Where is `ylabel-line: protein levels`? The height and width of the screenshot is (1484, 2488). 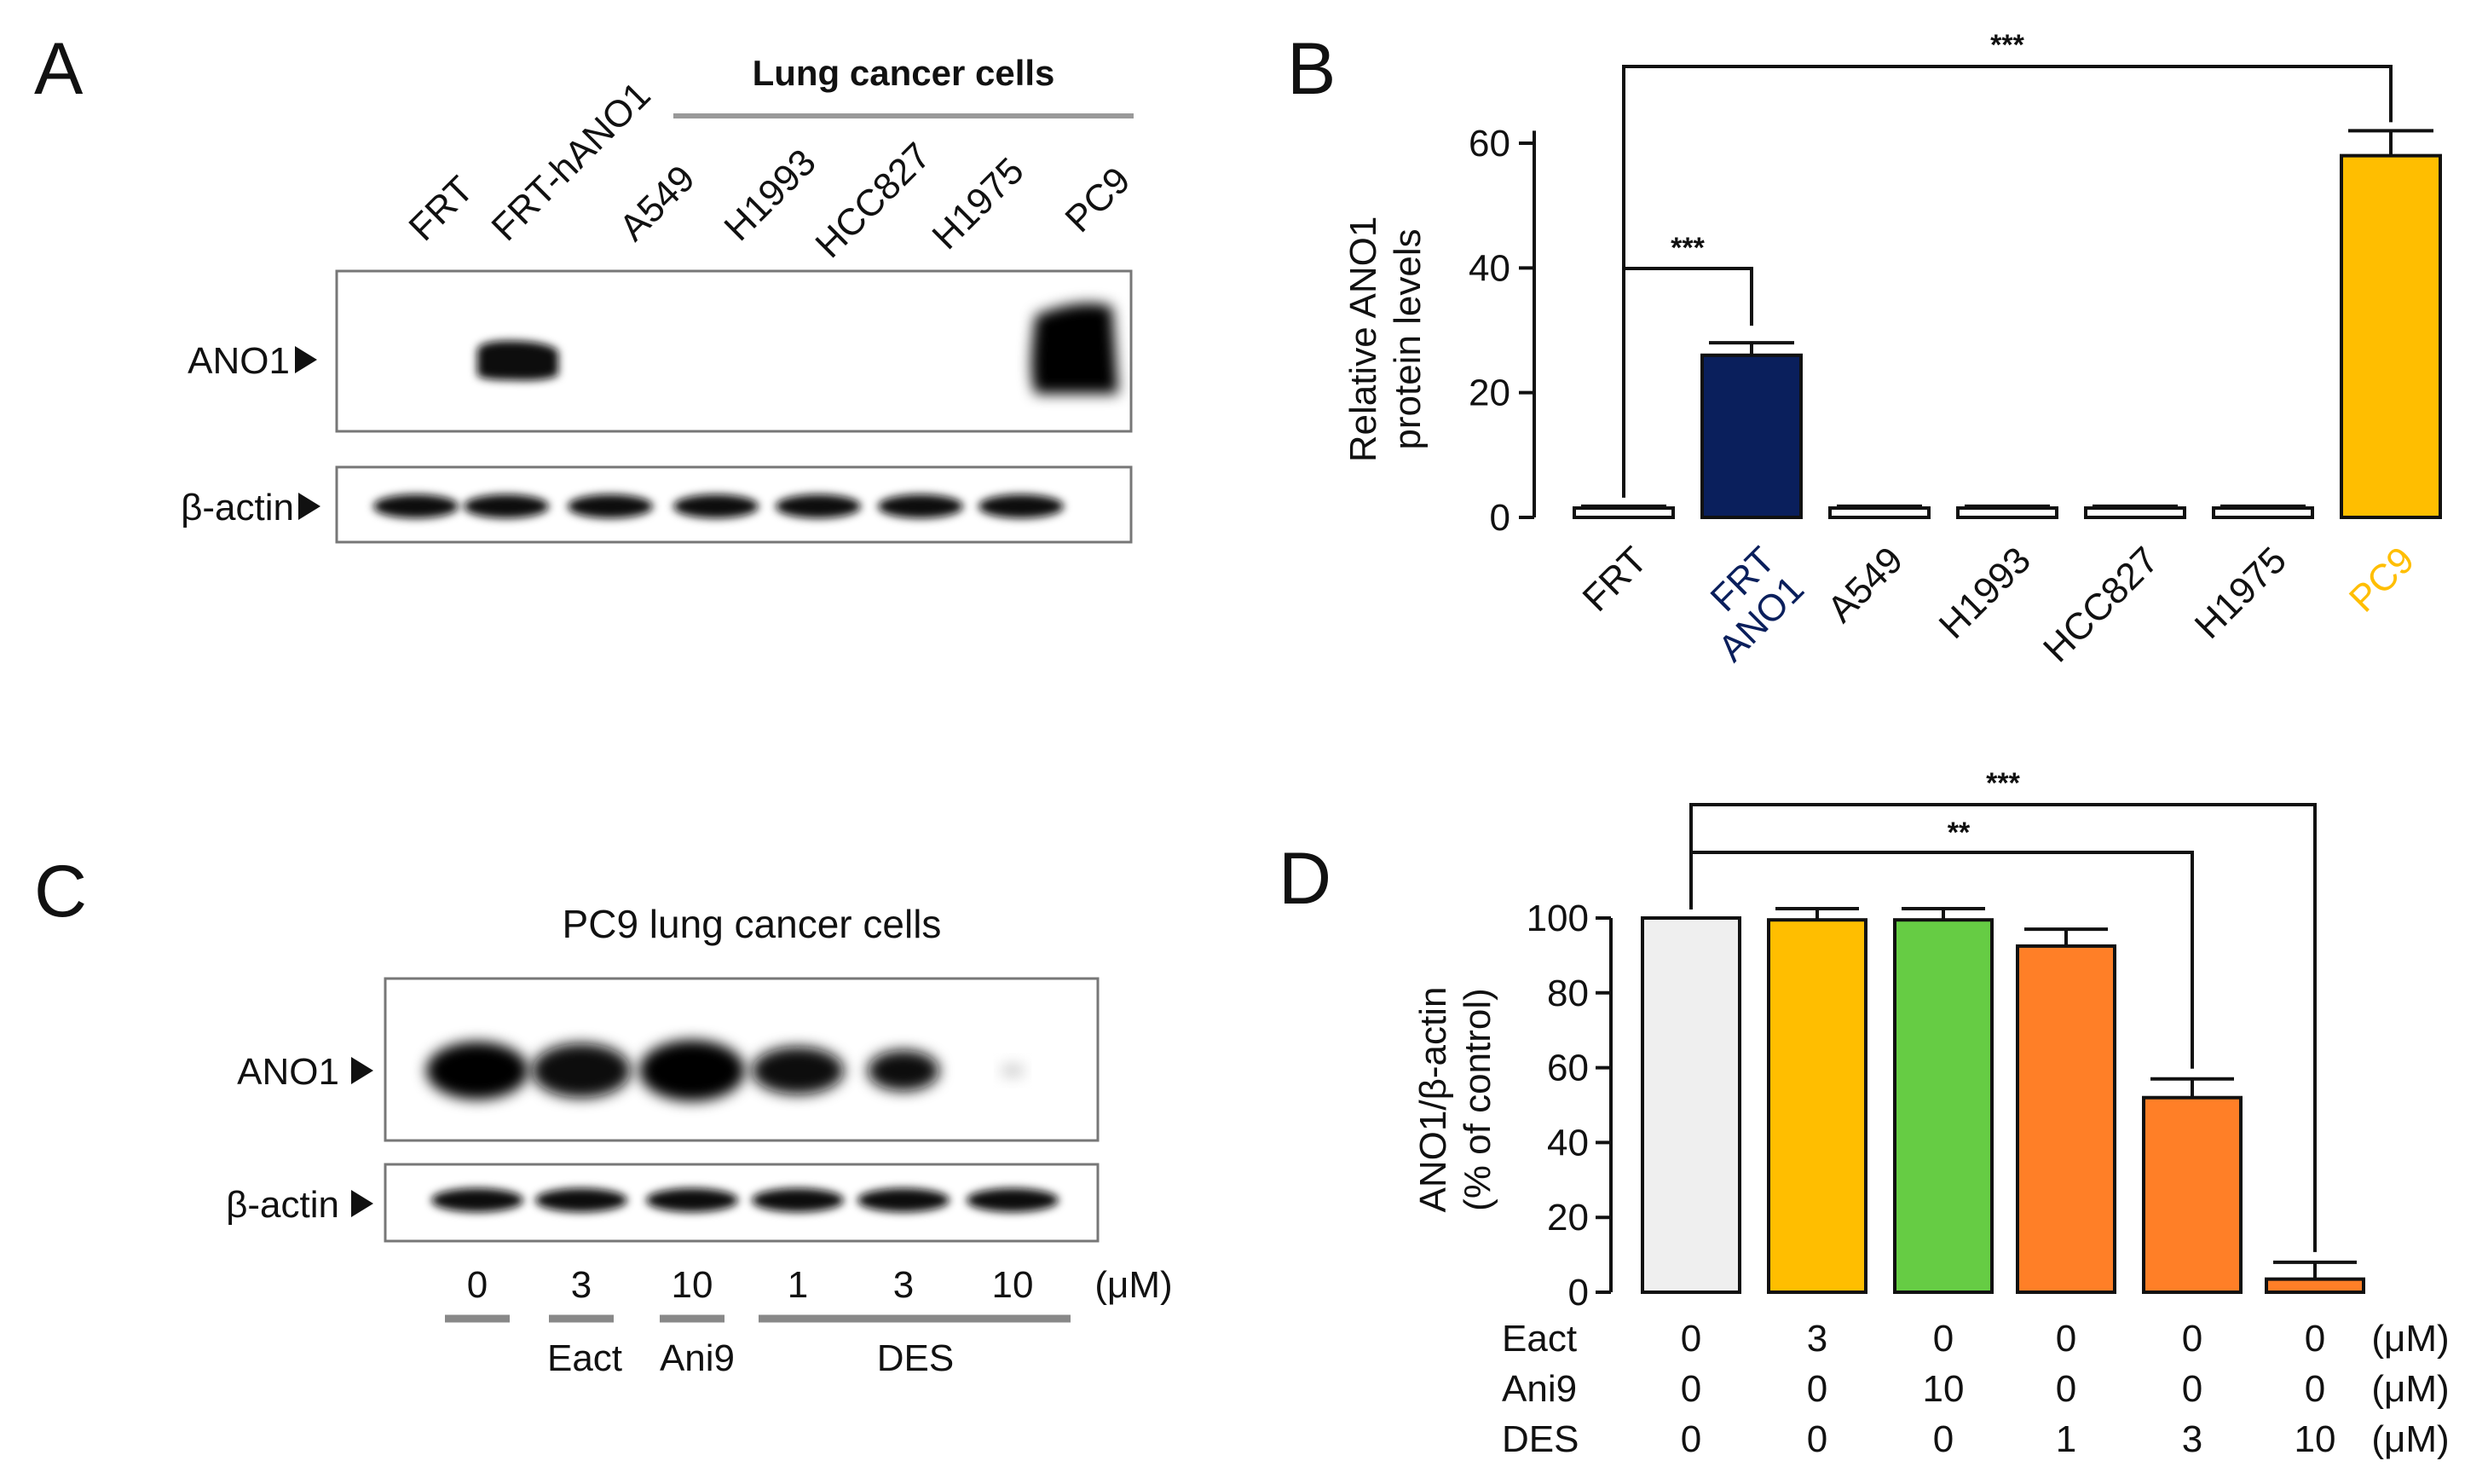 ylabel-line: protein levels is located at coordinates (1408, 338).